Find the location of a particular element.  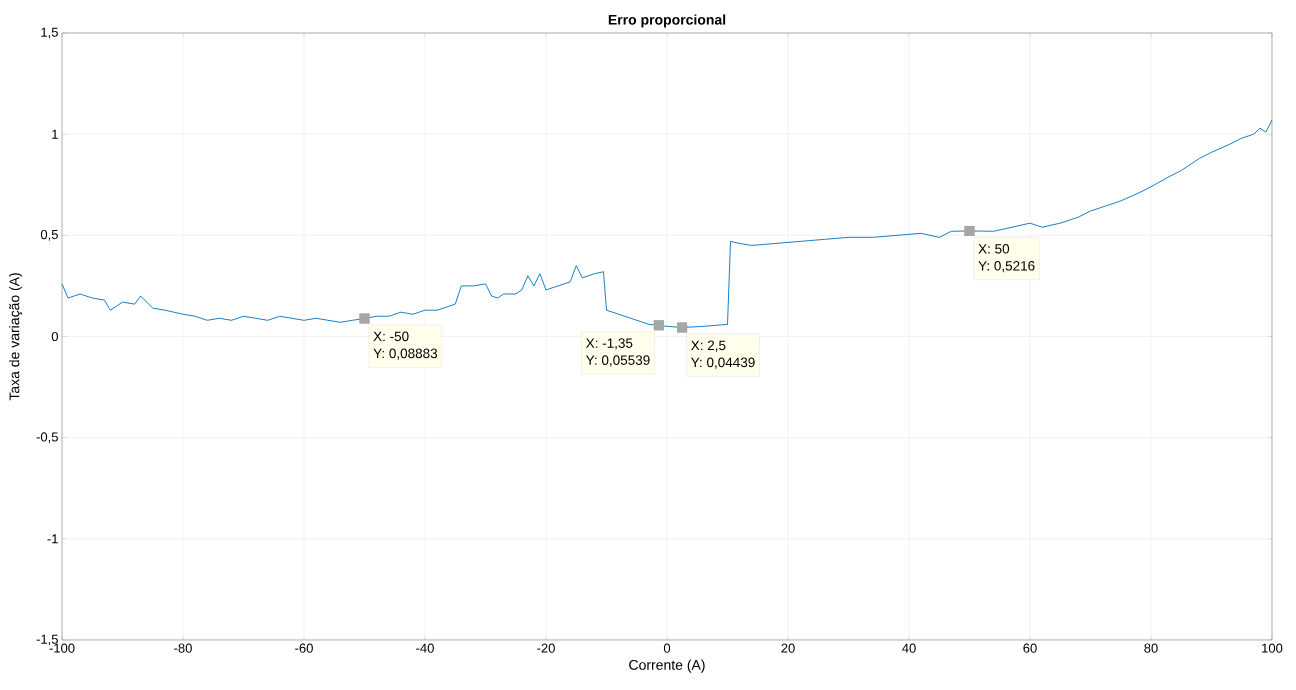

x-tick-label: -40 is located at coordinates (425, 648).